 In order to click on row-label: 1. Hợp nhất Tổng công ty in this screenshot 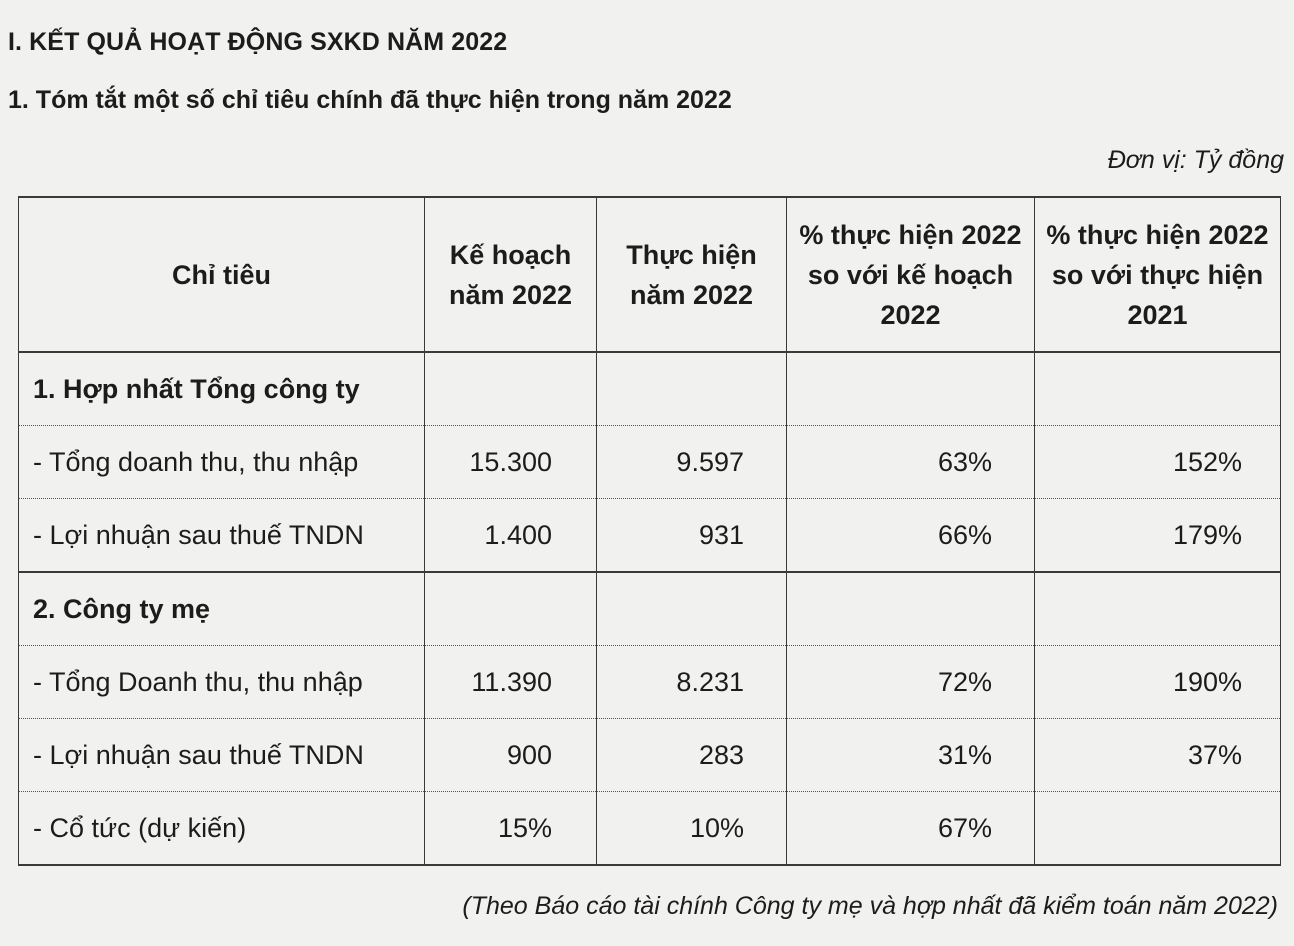, I will do `click(221, 389)`.